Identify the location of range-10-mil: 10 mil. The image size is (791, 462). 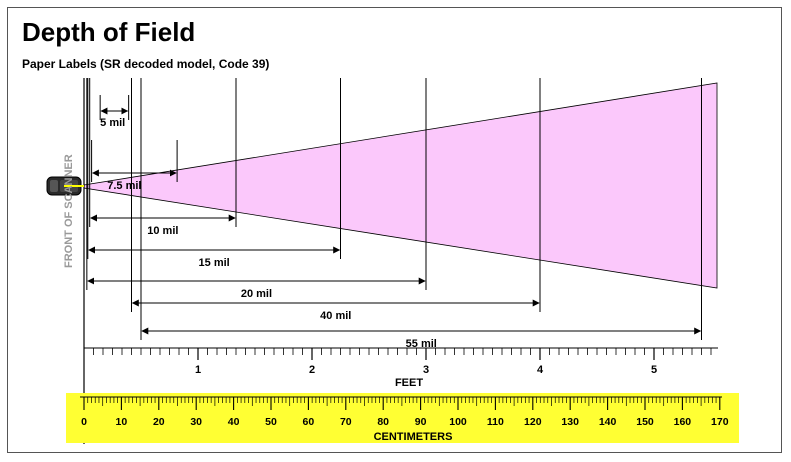
(163, 157).